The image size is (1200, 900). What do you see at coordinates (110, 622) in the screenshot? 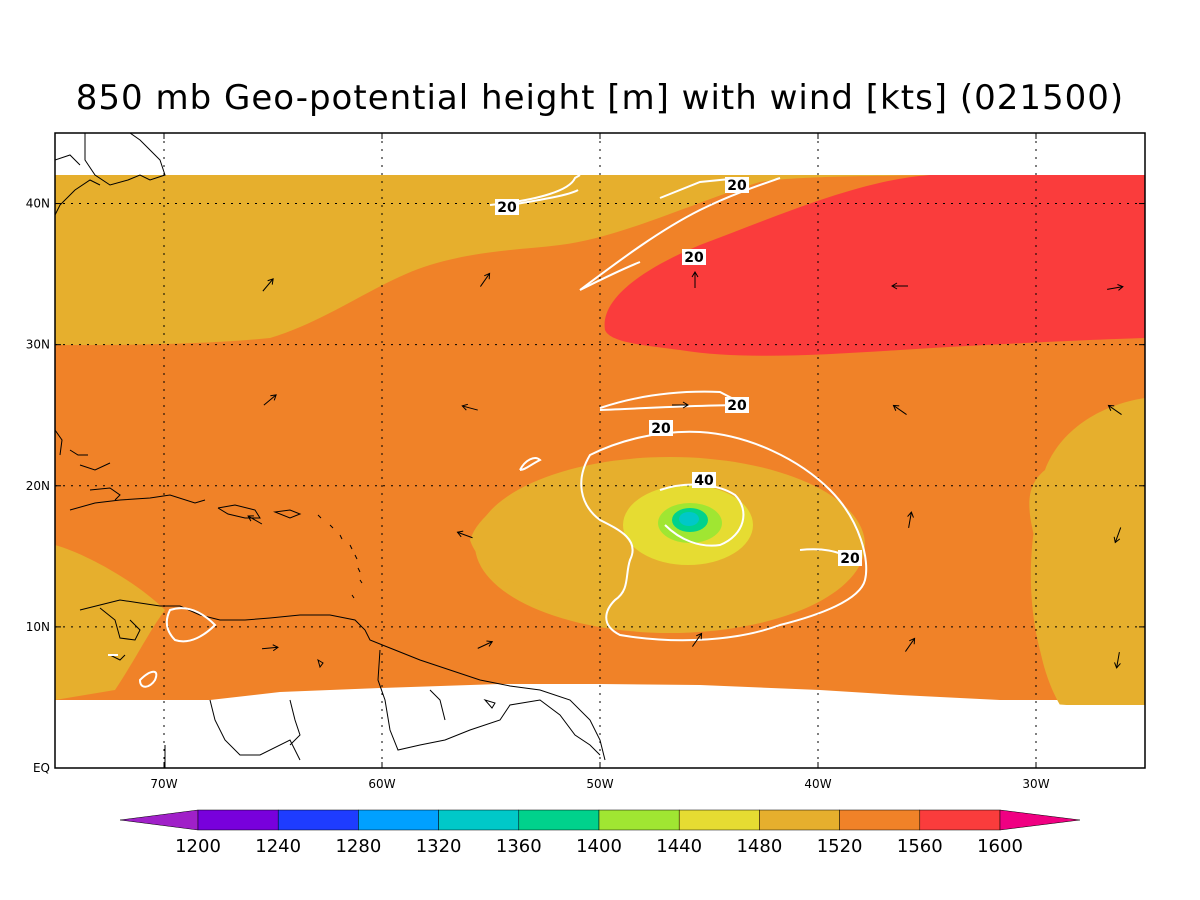
I see `height-field-1520-southwest` at bounding box center [110, 622].